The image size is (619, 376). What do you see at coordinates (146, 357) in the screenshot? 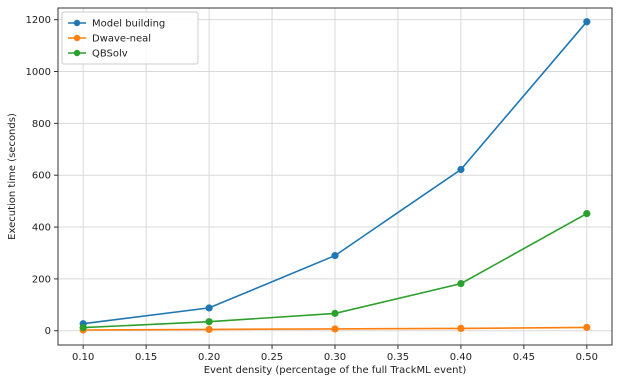
I see `x-tick-label: 0.15` at bounding box center [146, 357].